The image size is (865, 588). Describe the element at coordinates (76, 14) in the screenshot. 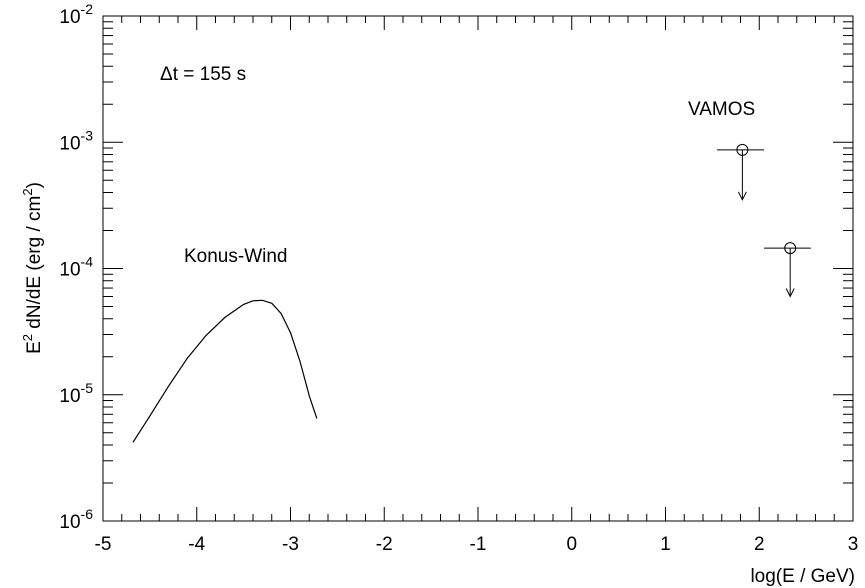

I see `y-tick-label: 10⁻²` at that location.